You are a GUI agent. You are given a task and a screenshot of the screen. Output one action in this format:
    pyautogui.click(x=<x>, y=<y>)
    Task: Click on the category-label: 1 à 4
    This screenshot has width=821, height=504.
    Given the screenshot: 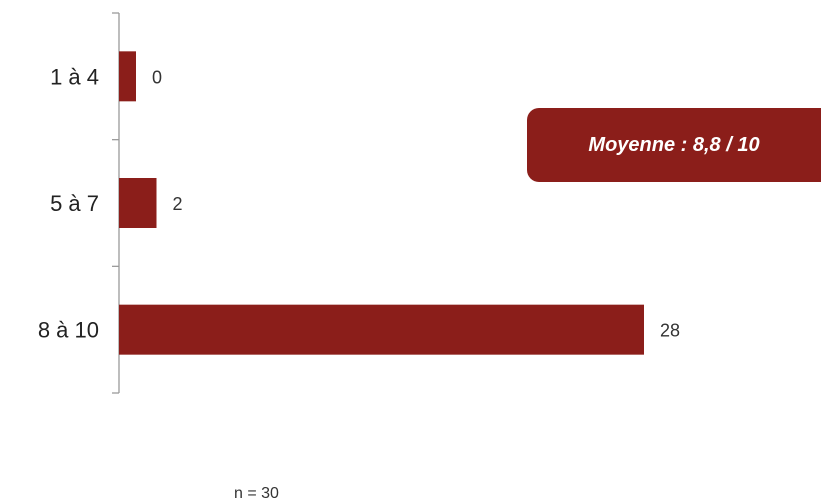 What is the action you would take?
    pyautogui.click(x=74, y=76)
    